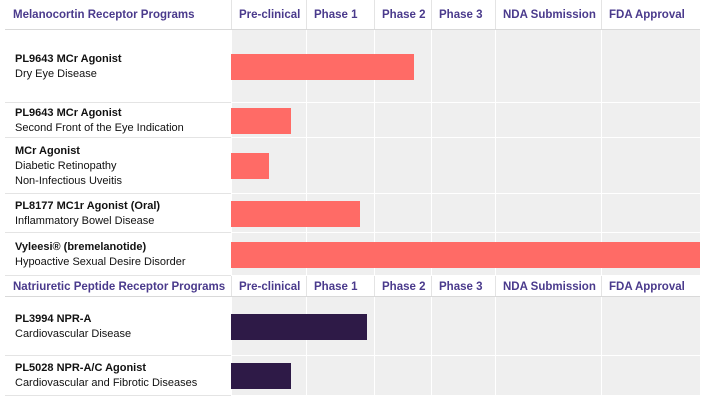 Image resolution: width=710 pixels, height=403 pixels. I want to click on program-name: PL3994 NPR-A, so click(53, 318).